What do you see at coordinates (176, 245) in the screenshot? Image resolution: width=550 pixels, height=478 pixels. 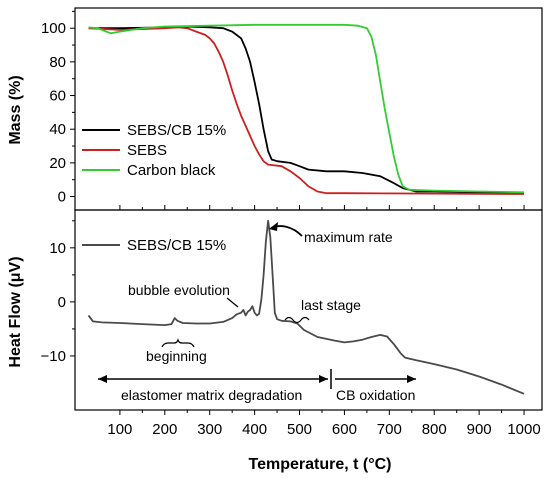 I see `legend-label-heatflow: SEBS/CB 15%` at bounding box center [176, 245].